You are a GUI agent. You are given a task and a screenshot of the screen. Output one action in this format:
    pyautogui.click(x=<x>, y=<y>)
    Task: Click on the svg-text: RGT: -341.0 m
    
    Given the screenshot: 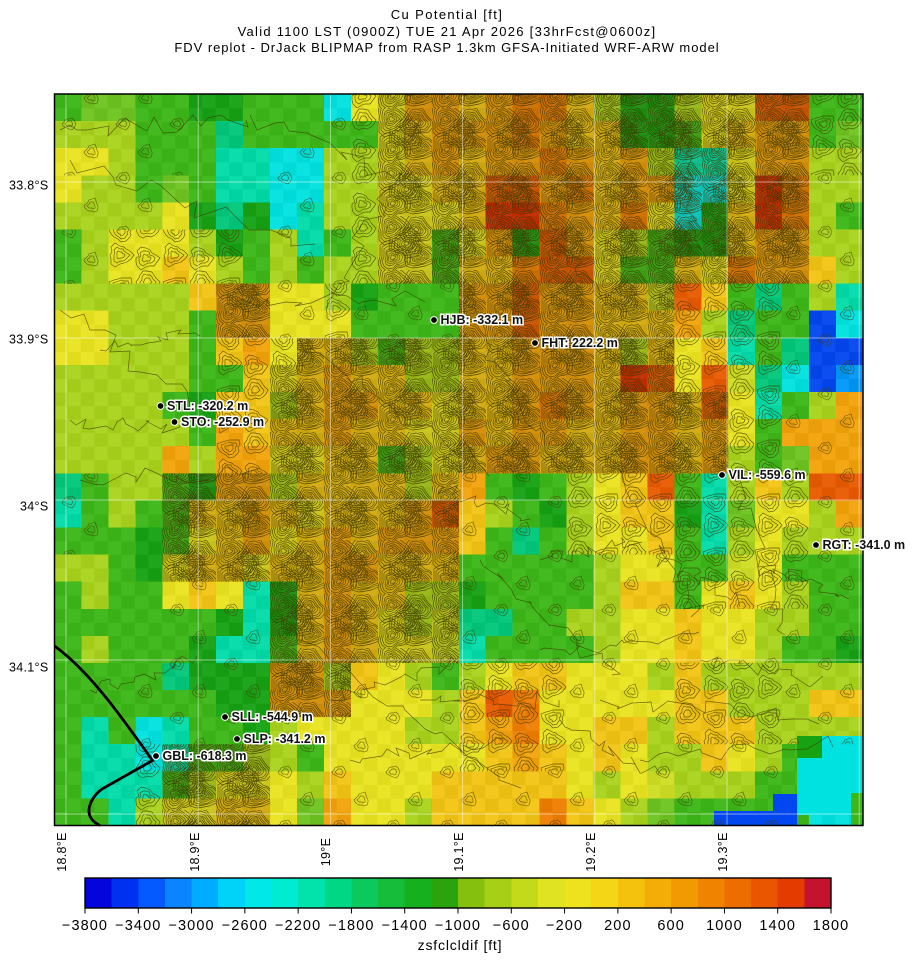 What is the action you would take?
    pyautogui.click(x=864, y=545)
    